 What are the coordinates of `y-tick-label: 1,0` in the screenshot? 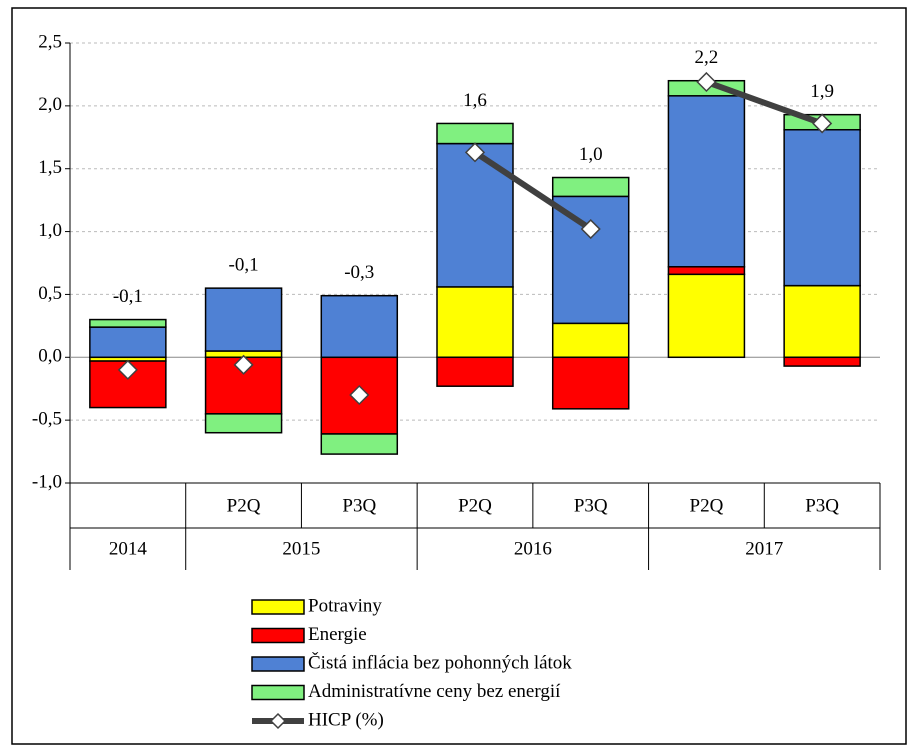 It's located at (50, 230).